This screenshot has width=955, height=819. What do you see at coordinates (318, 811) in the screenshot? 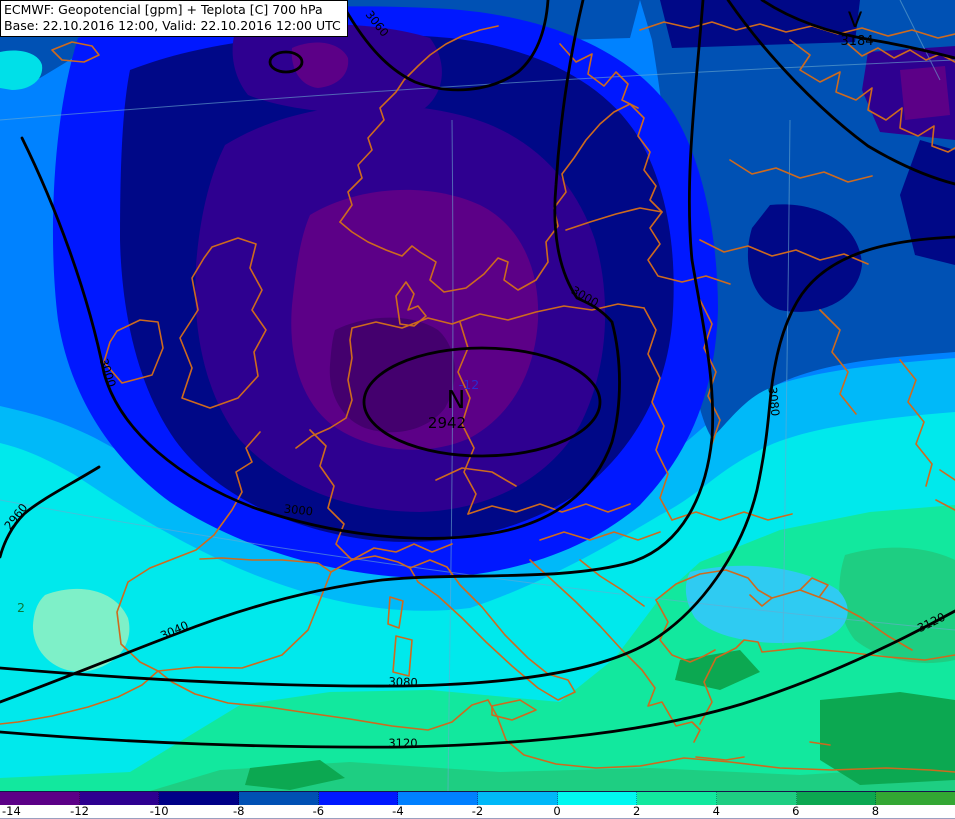
I see `colorbar-tick: -6` at bounding box center [318, 811].